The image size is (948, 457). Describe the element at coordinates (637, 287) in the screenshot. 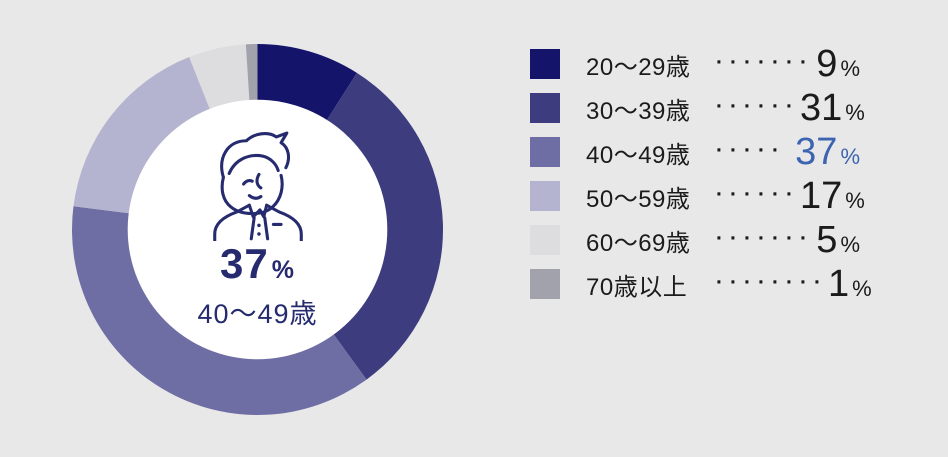

I see `legend-label: 70歳以上` at that location.